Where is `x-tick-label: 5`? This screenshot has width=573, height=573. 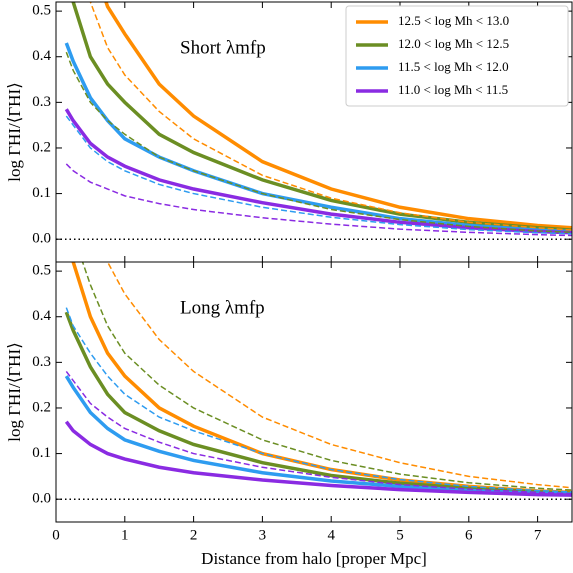
x-tick-label: 5 is located at coordinates (400, 535).